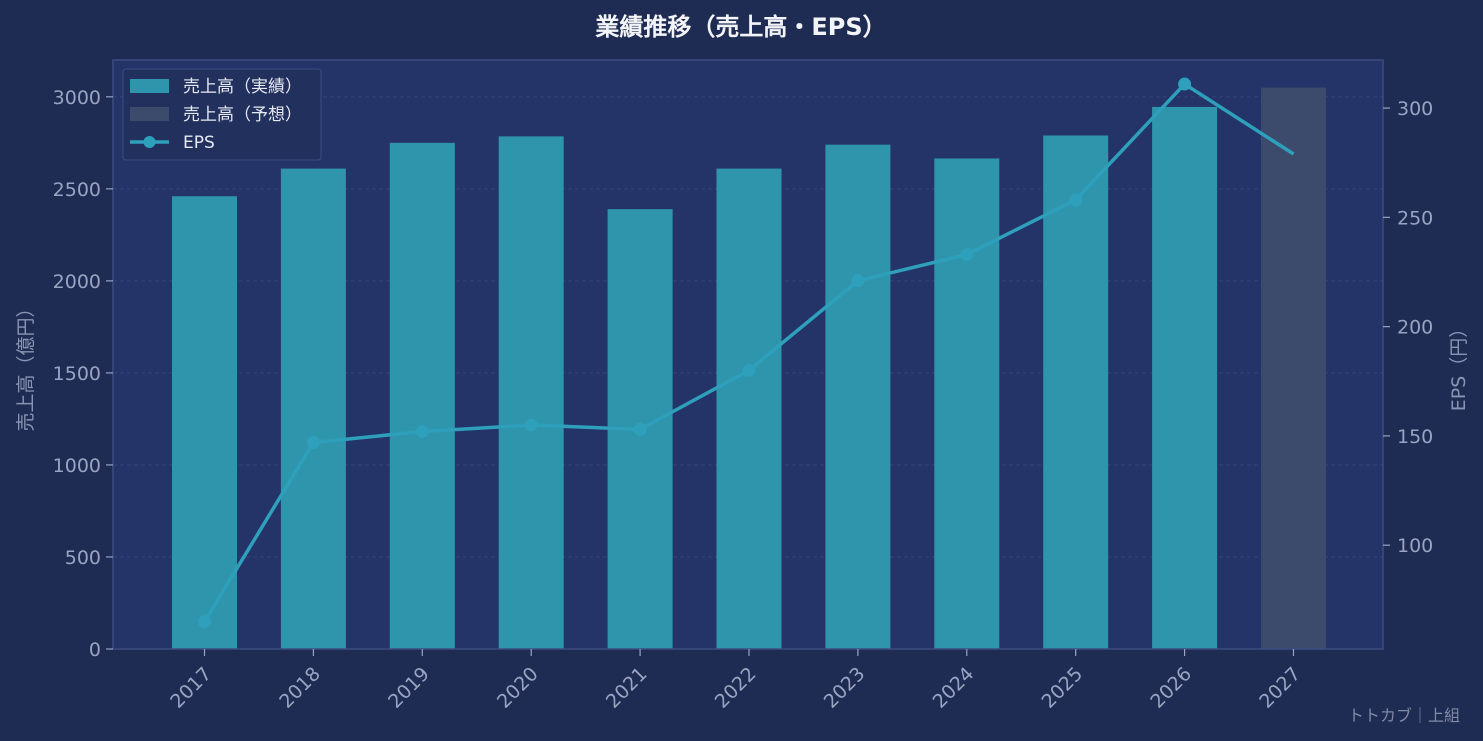 The image size is (1483, 741). Describe the element at coordinates (740, 27) in the screenshot. I see `chart-title: 業績推移（売上高・EPS）` at that location.